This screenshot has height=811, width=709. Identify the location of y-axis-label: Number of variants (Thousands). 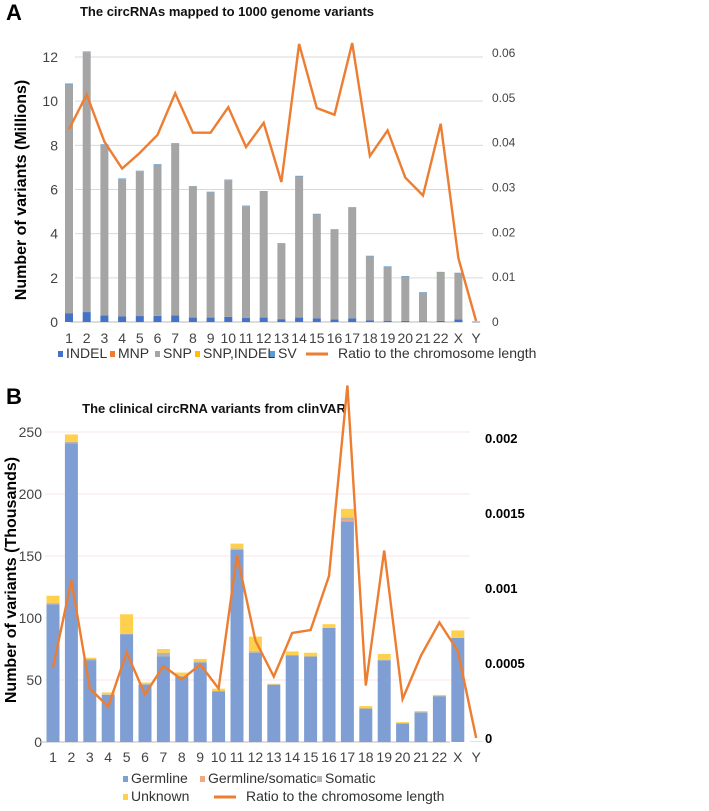
(11, 580).